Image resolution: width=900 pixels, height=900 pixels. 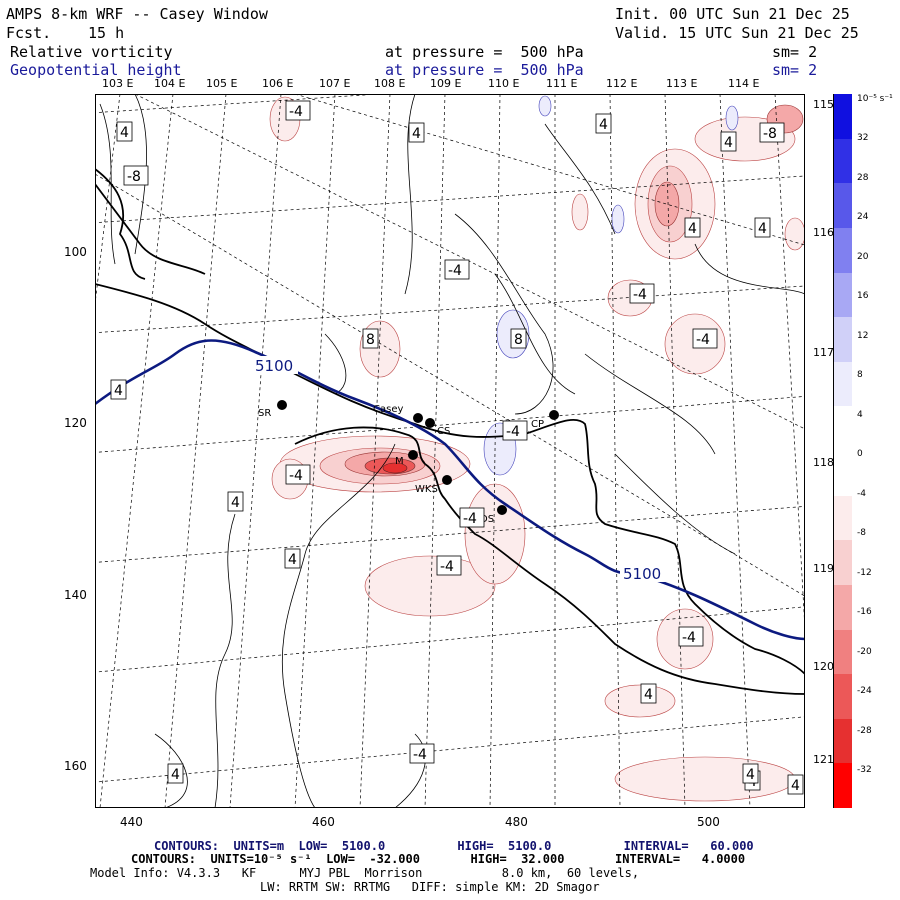 I want to click on field2-level: at pressure = 500 hPa, so click(x=484, y=70).